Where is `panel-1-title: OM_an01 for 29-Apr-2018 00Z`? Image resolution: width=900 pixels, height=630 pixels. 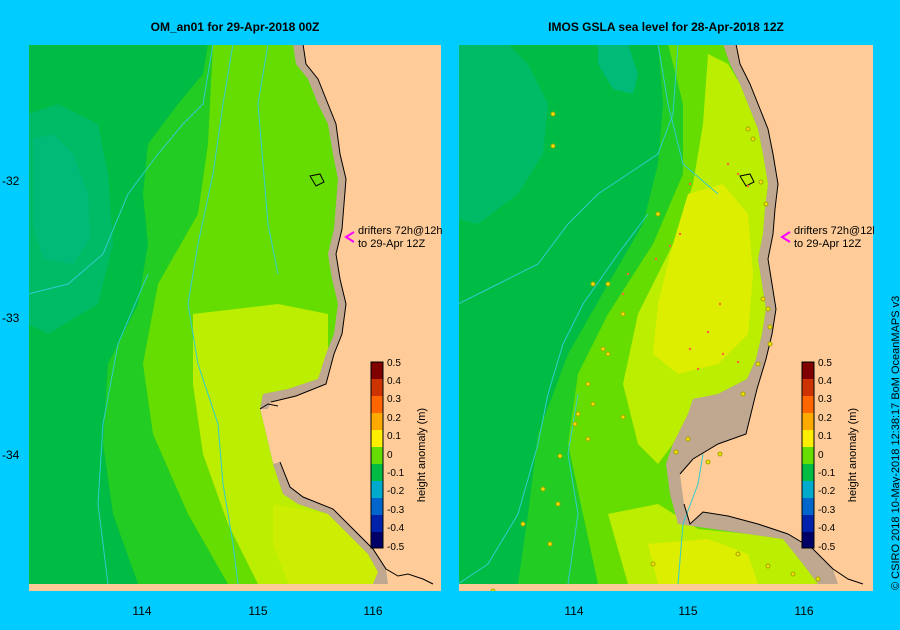
panel-1-title: OM_an01 for 29-Apr-2018 00Z is located at coordinates (235, 27).